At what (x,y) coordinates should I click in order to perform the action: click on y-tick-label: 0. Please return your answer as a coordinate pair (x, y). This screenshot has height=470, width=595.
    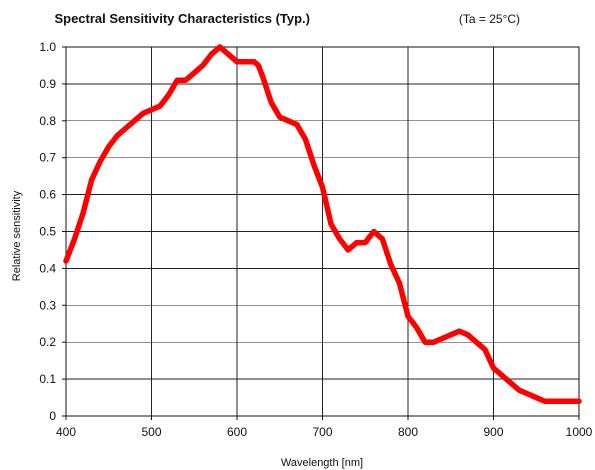
    Looking at the image, I should click on (52, 416).